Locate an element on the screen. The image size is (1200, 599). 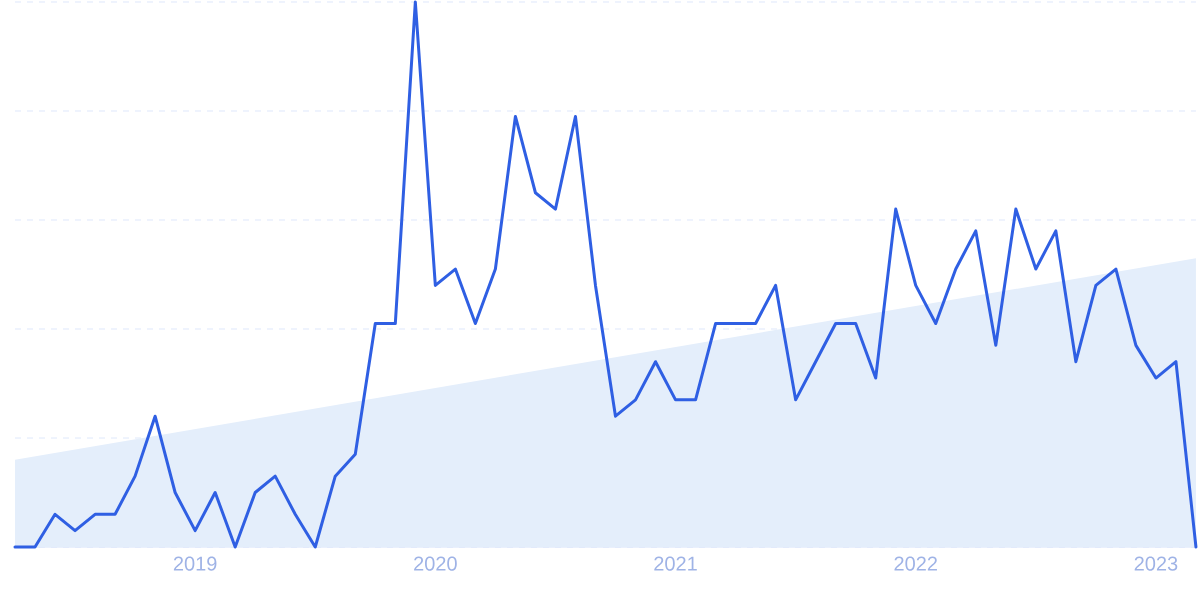
x-tick-label: 2019 is located at coordinates (195, 563).